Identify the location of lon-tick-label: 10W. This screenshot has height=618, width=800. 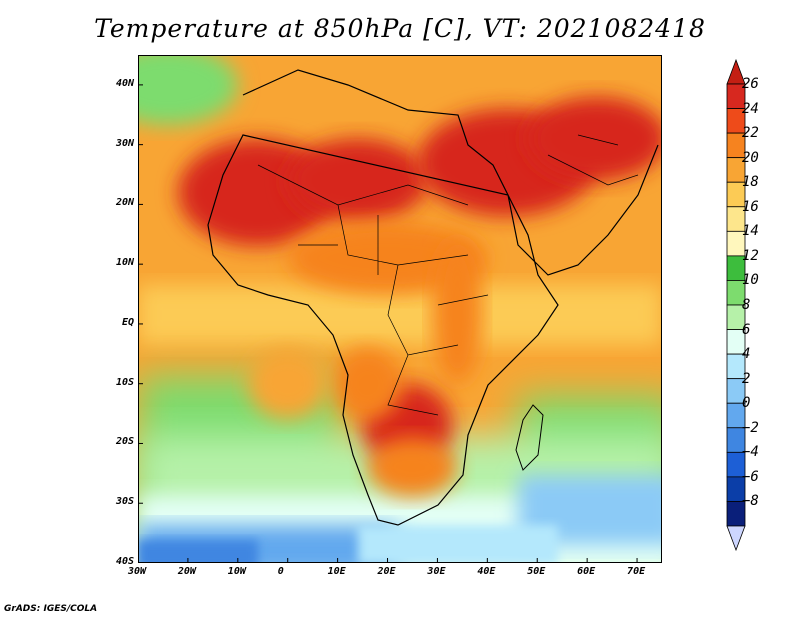
(236, 571).